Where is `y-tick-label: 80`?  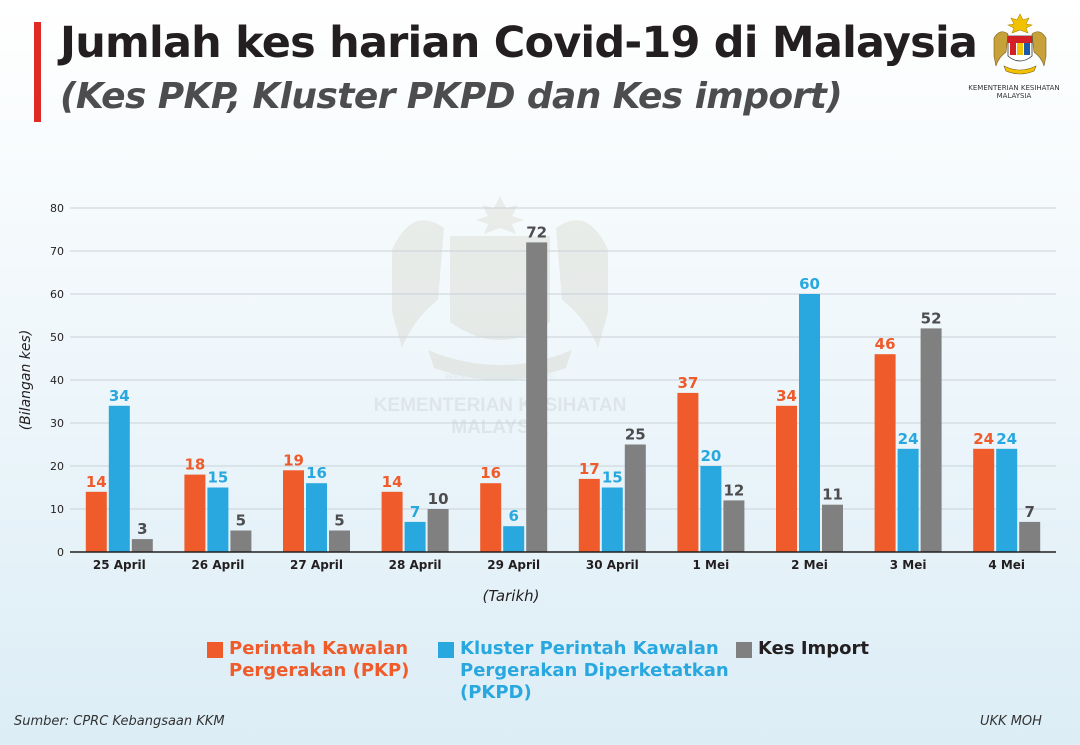 y-tick-label: 80 is located at coordinates (57, 208).